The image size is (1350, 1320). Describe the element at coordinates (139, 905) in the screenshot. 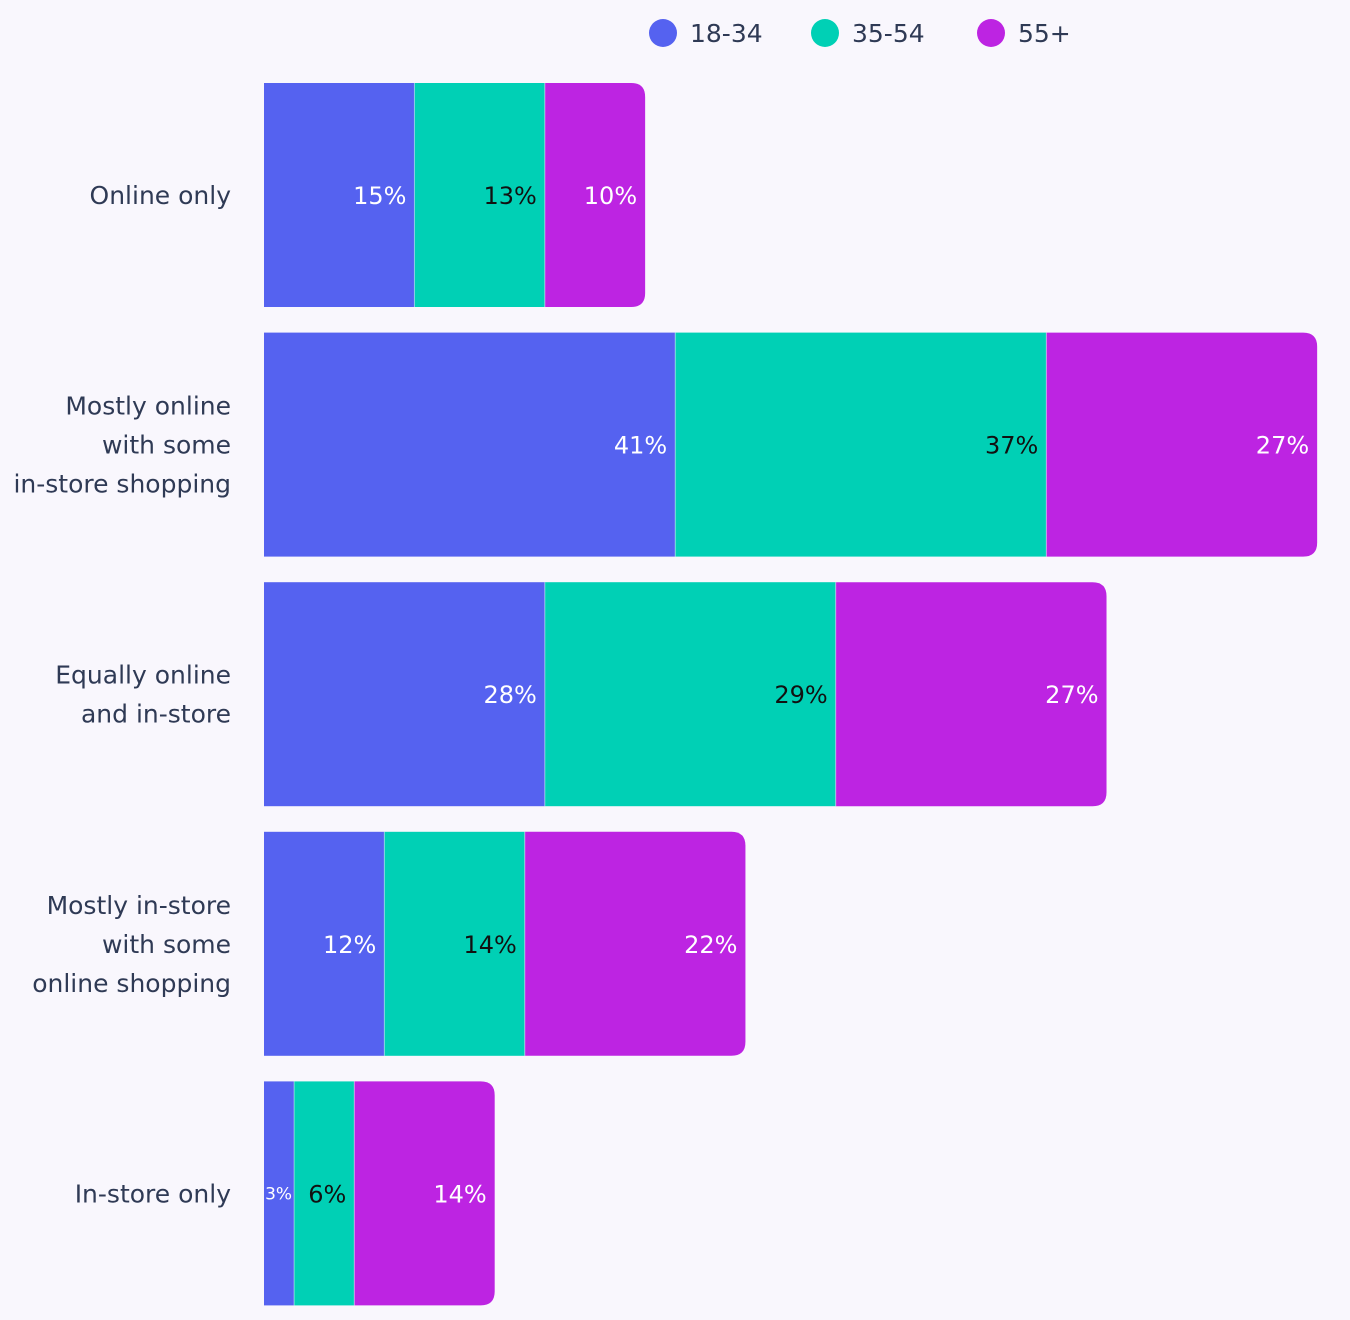

I see `category-label: Mostly in-store` at that location.